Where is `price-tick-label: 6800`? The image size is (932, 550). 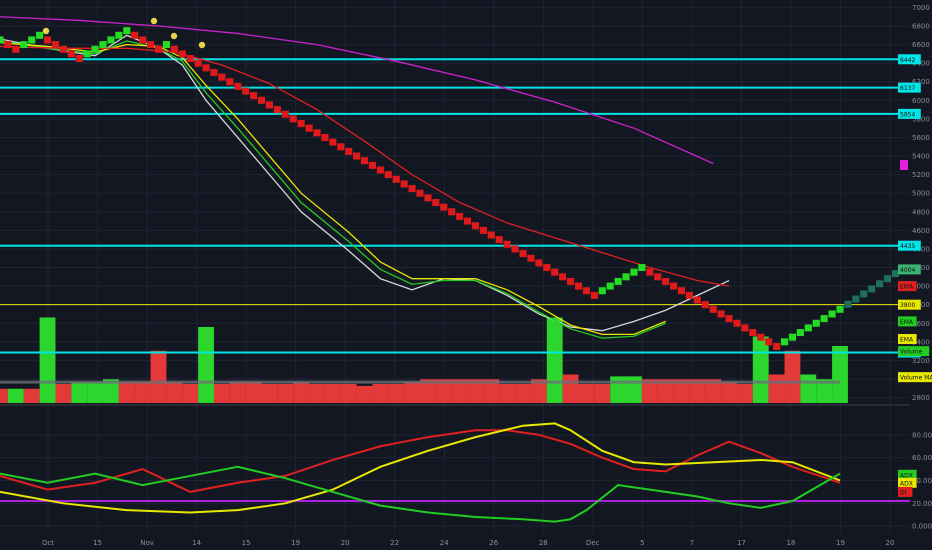 price-tick-label: 6800 is located at coordinates (921, 27).